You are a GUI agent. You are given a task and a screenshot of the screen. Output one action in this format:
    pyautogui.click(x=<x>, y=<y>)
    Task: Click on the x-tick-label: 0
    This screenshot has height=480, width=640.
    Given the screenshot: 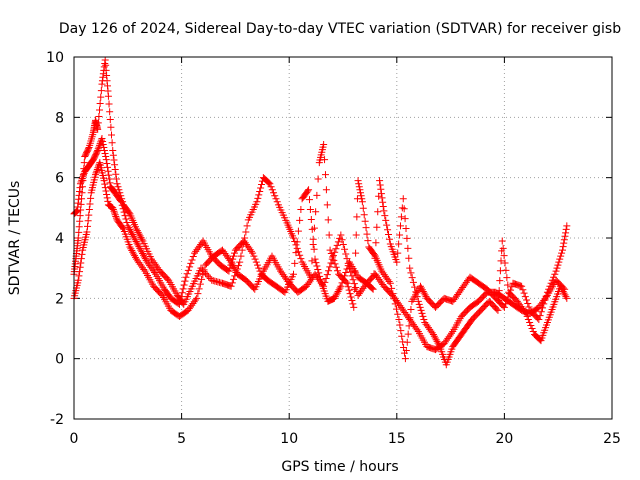 What is the action you would take?
    pyautogui.click(x=74, y=439)
    